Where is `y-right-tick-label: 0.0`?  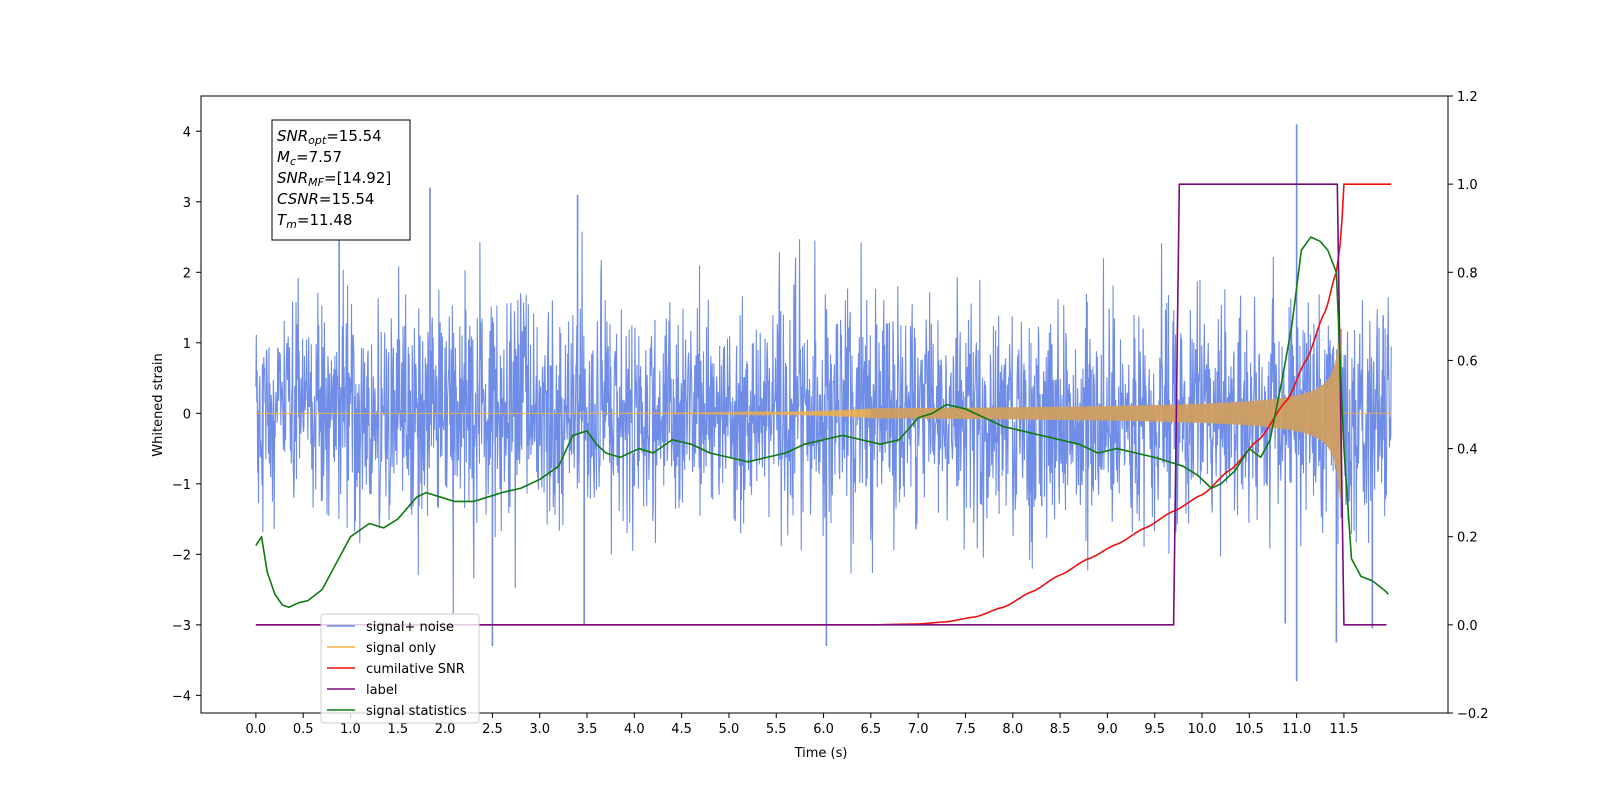 y-right-tick-label: 0.0 is located at coordinates (1467, 626).